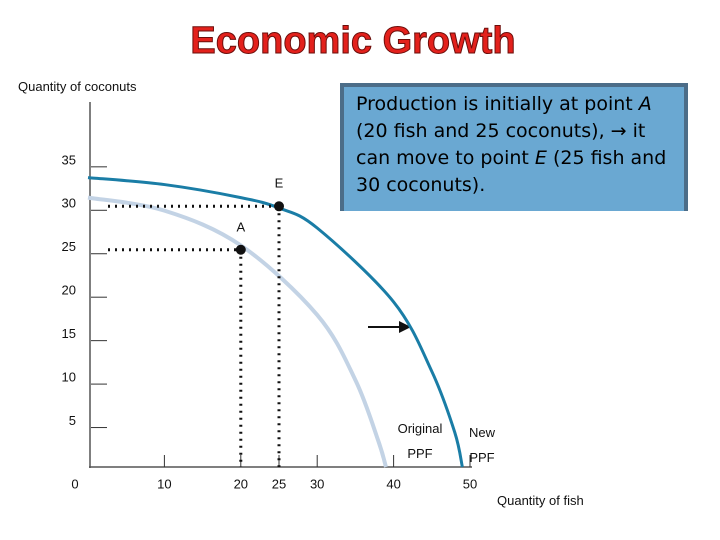 The image size is (720, 540). What do you see at coordinates (279, 182) in the screenshot?
I see `point-label: E` at bounding box center [279, 182].